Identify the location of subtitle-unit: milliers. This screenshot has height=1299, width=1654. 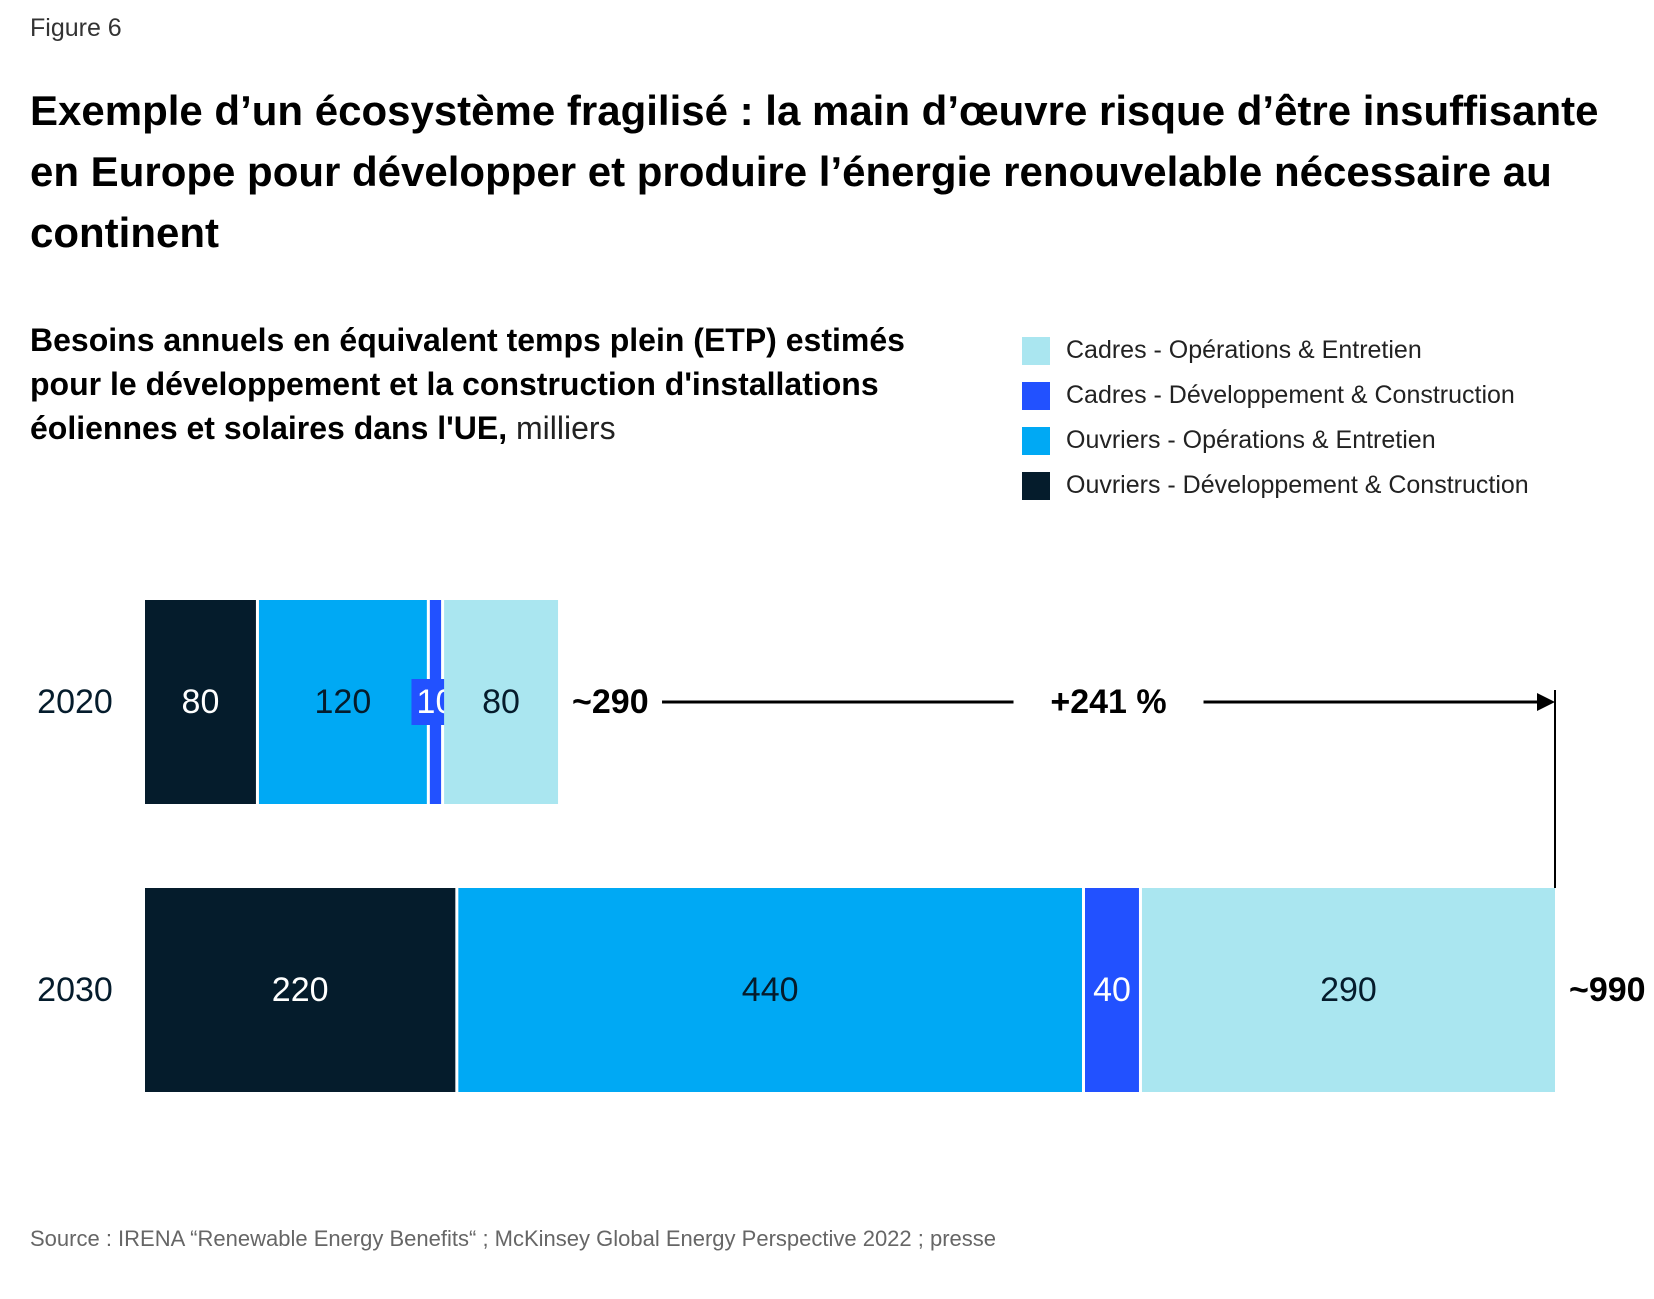
(561, 428).